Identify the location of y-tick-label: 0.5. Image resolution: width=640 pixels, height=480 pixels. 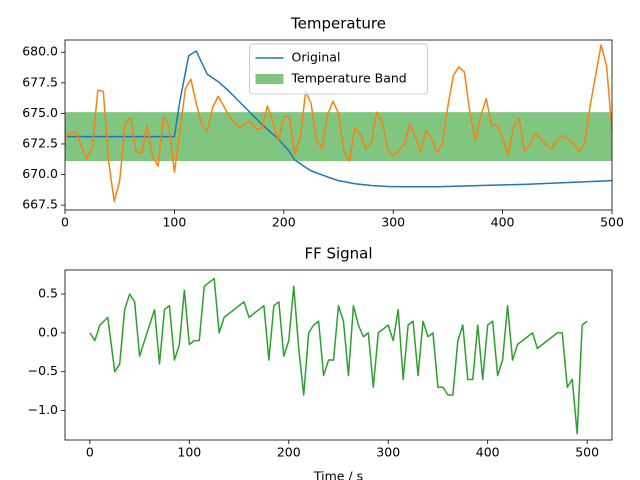
(48, 293).